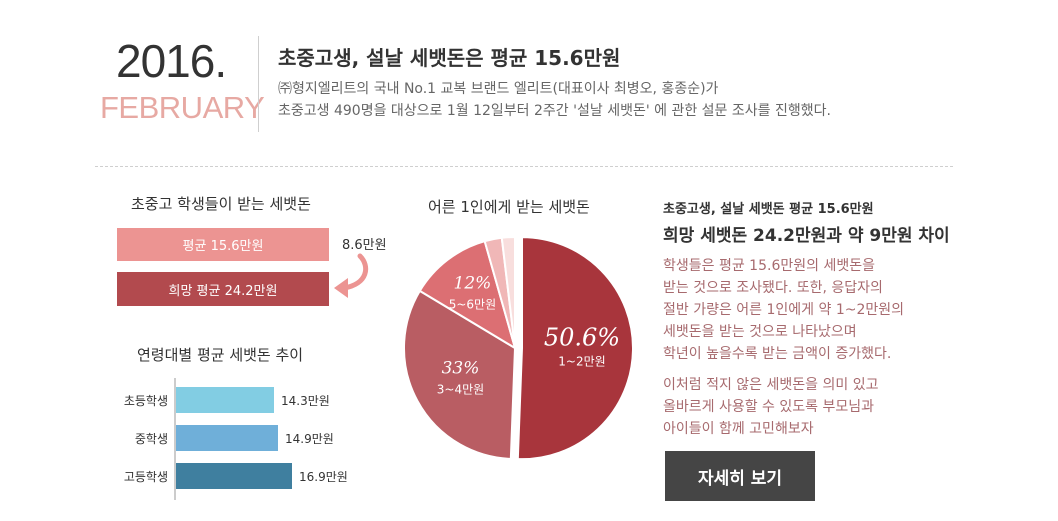 Image resolution: width=1058 pixels, height=521 pixels. What do you see at coordinates (220, 355) in the screenshot?
I see `age-chart-title: 연령대별 평균 세뱃돈 추이` at bounding box center [220, 355].